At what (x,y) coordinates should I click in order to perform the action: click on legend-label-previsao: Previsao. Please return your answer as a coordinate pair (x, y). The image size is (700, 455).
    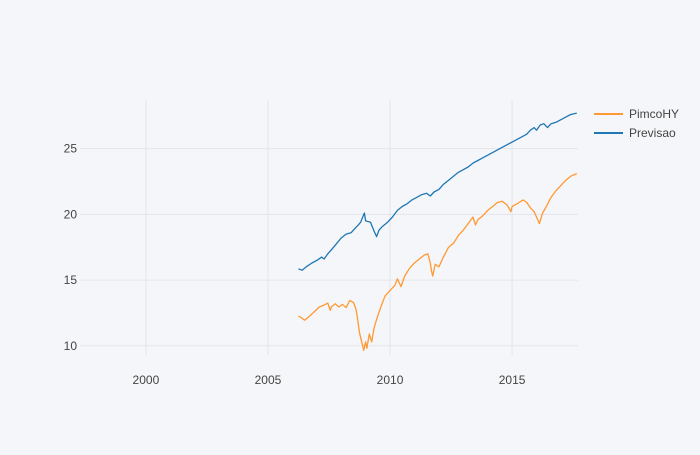
    Looking at the image, I should click on (652, 133).